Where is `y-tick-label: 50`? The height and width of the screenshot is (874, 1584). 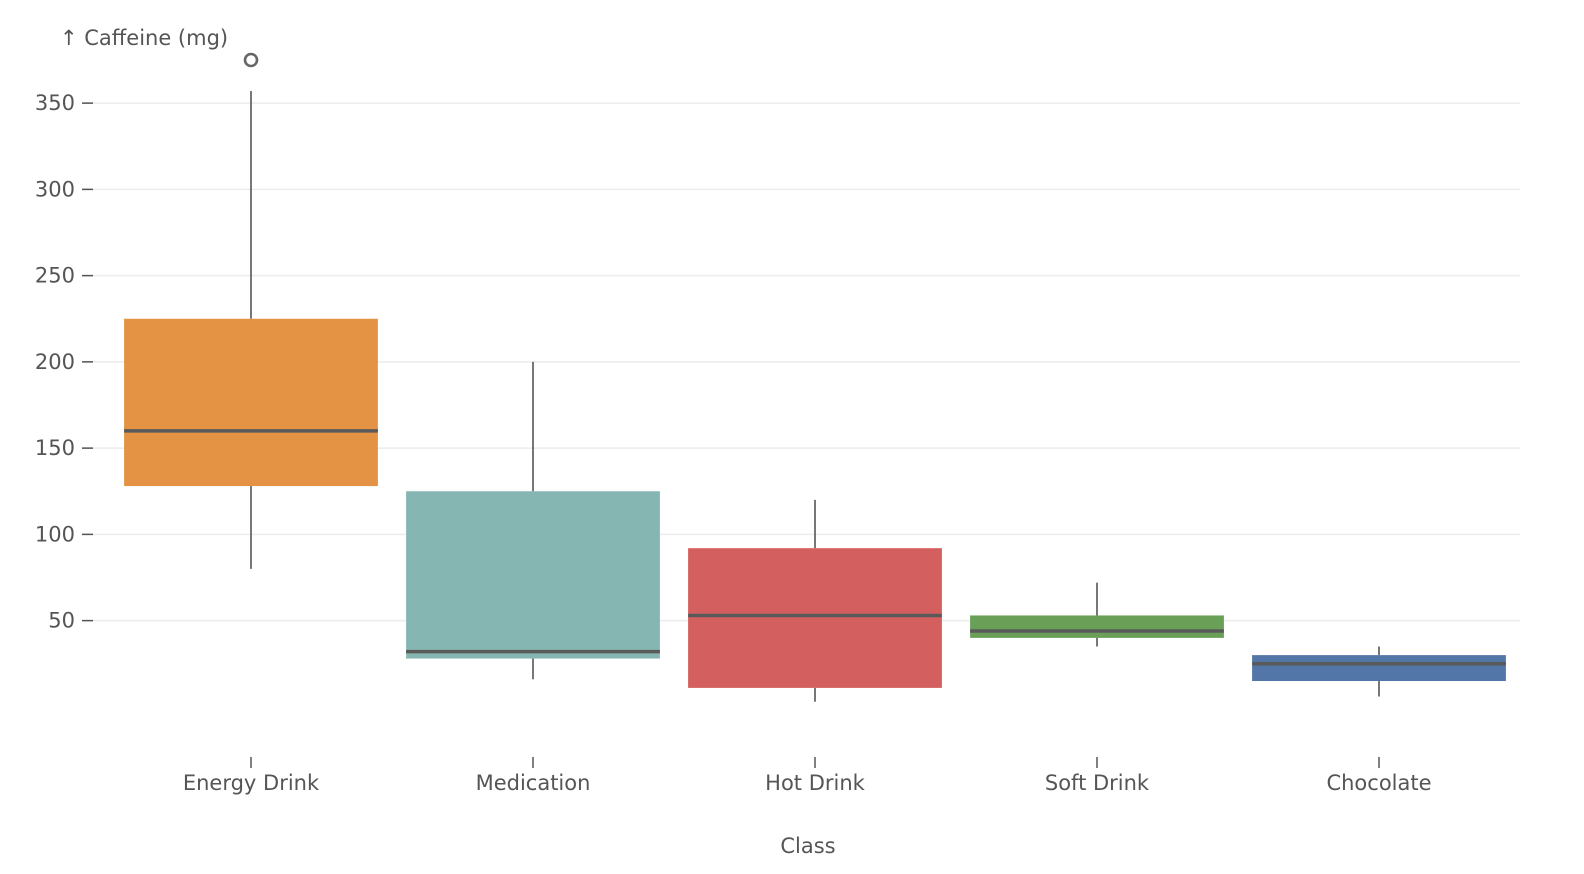
y-tick-label: 50 is located at coordinates (61, 621).